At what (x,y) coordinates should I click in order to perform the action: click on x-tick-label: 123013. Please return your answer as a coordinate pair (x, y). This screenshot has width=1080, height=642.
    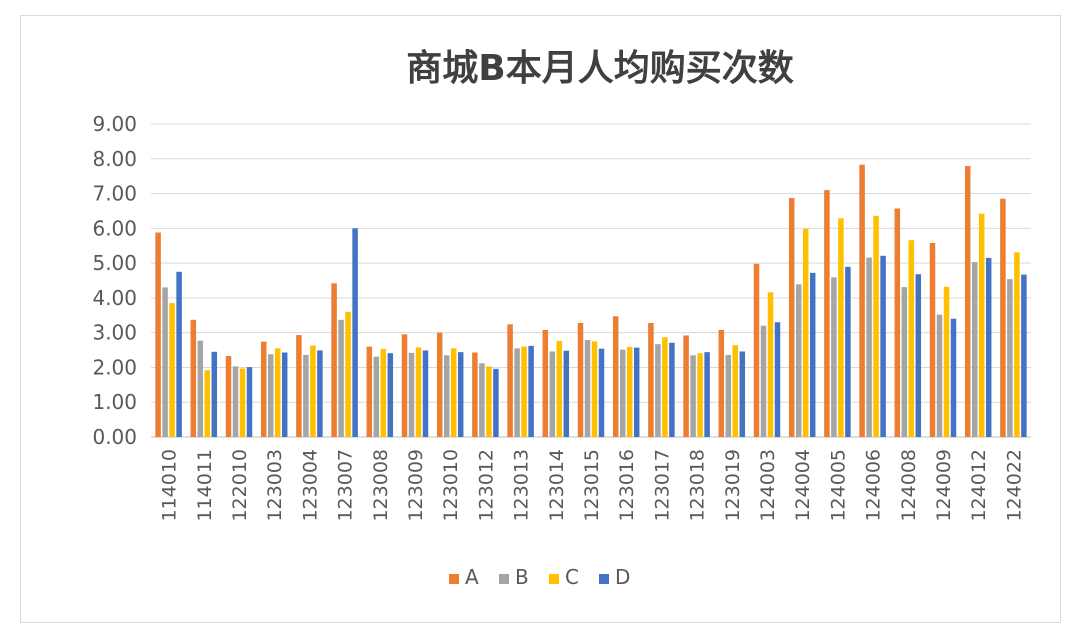
    Looking at the image, I should click on (522, 485).